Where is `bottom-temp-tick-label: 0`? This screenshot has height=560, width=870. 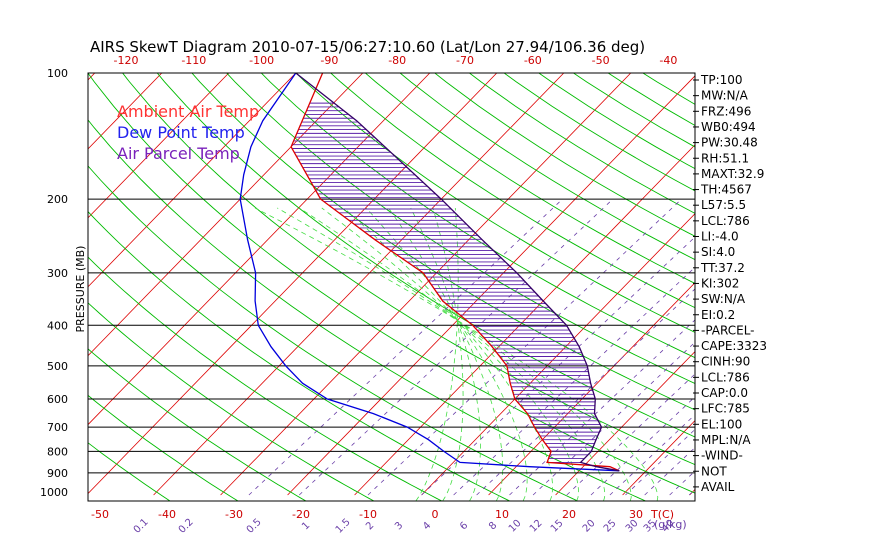
bottom-temp-tick-label: 0 is located at coordinates (435, 514).